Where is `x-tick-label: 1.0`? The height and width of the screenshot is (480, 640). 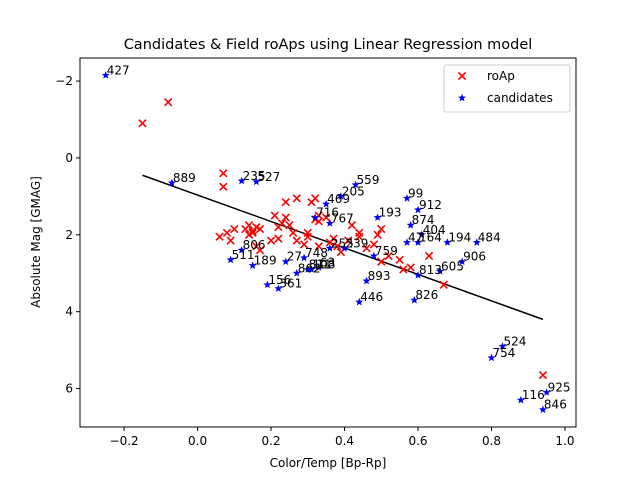
x-tick-label: 1.0 is located at coordinates (564, 441).